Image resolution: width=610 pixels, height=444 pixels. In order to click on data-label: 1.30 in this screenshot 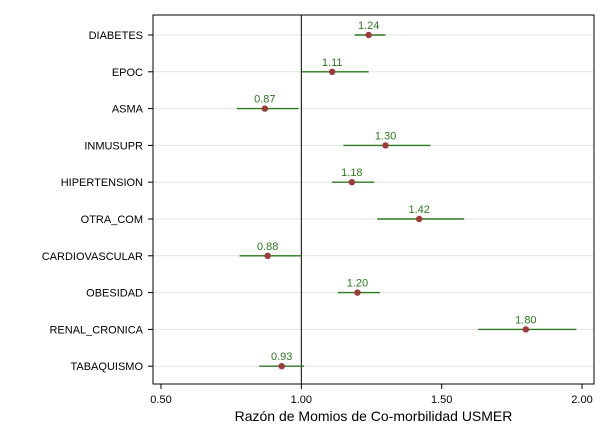, I will do `click(385, 136)`.